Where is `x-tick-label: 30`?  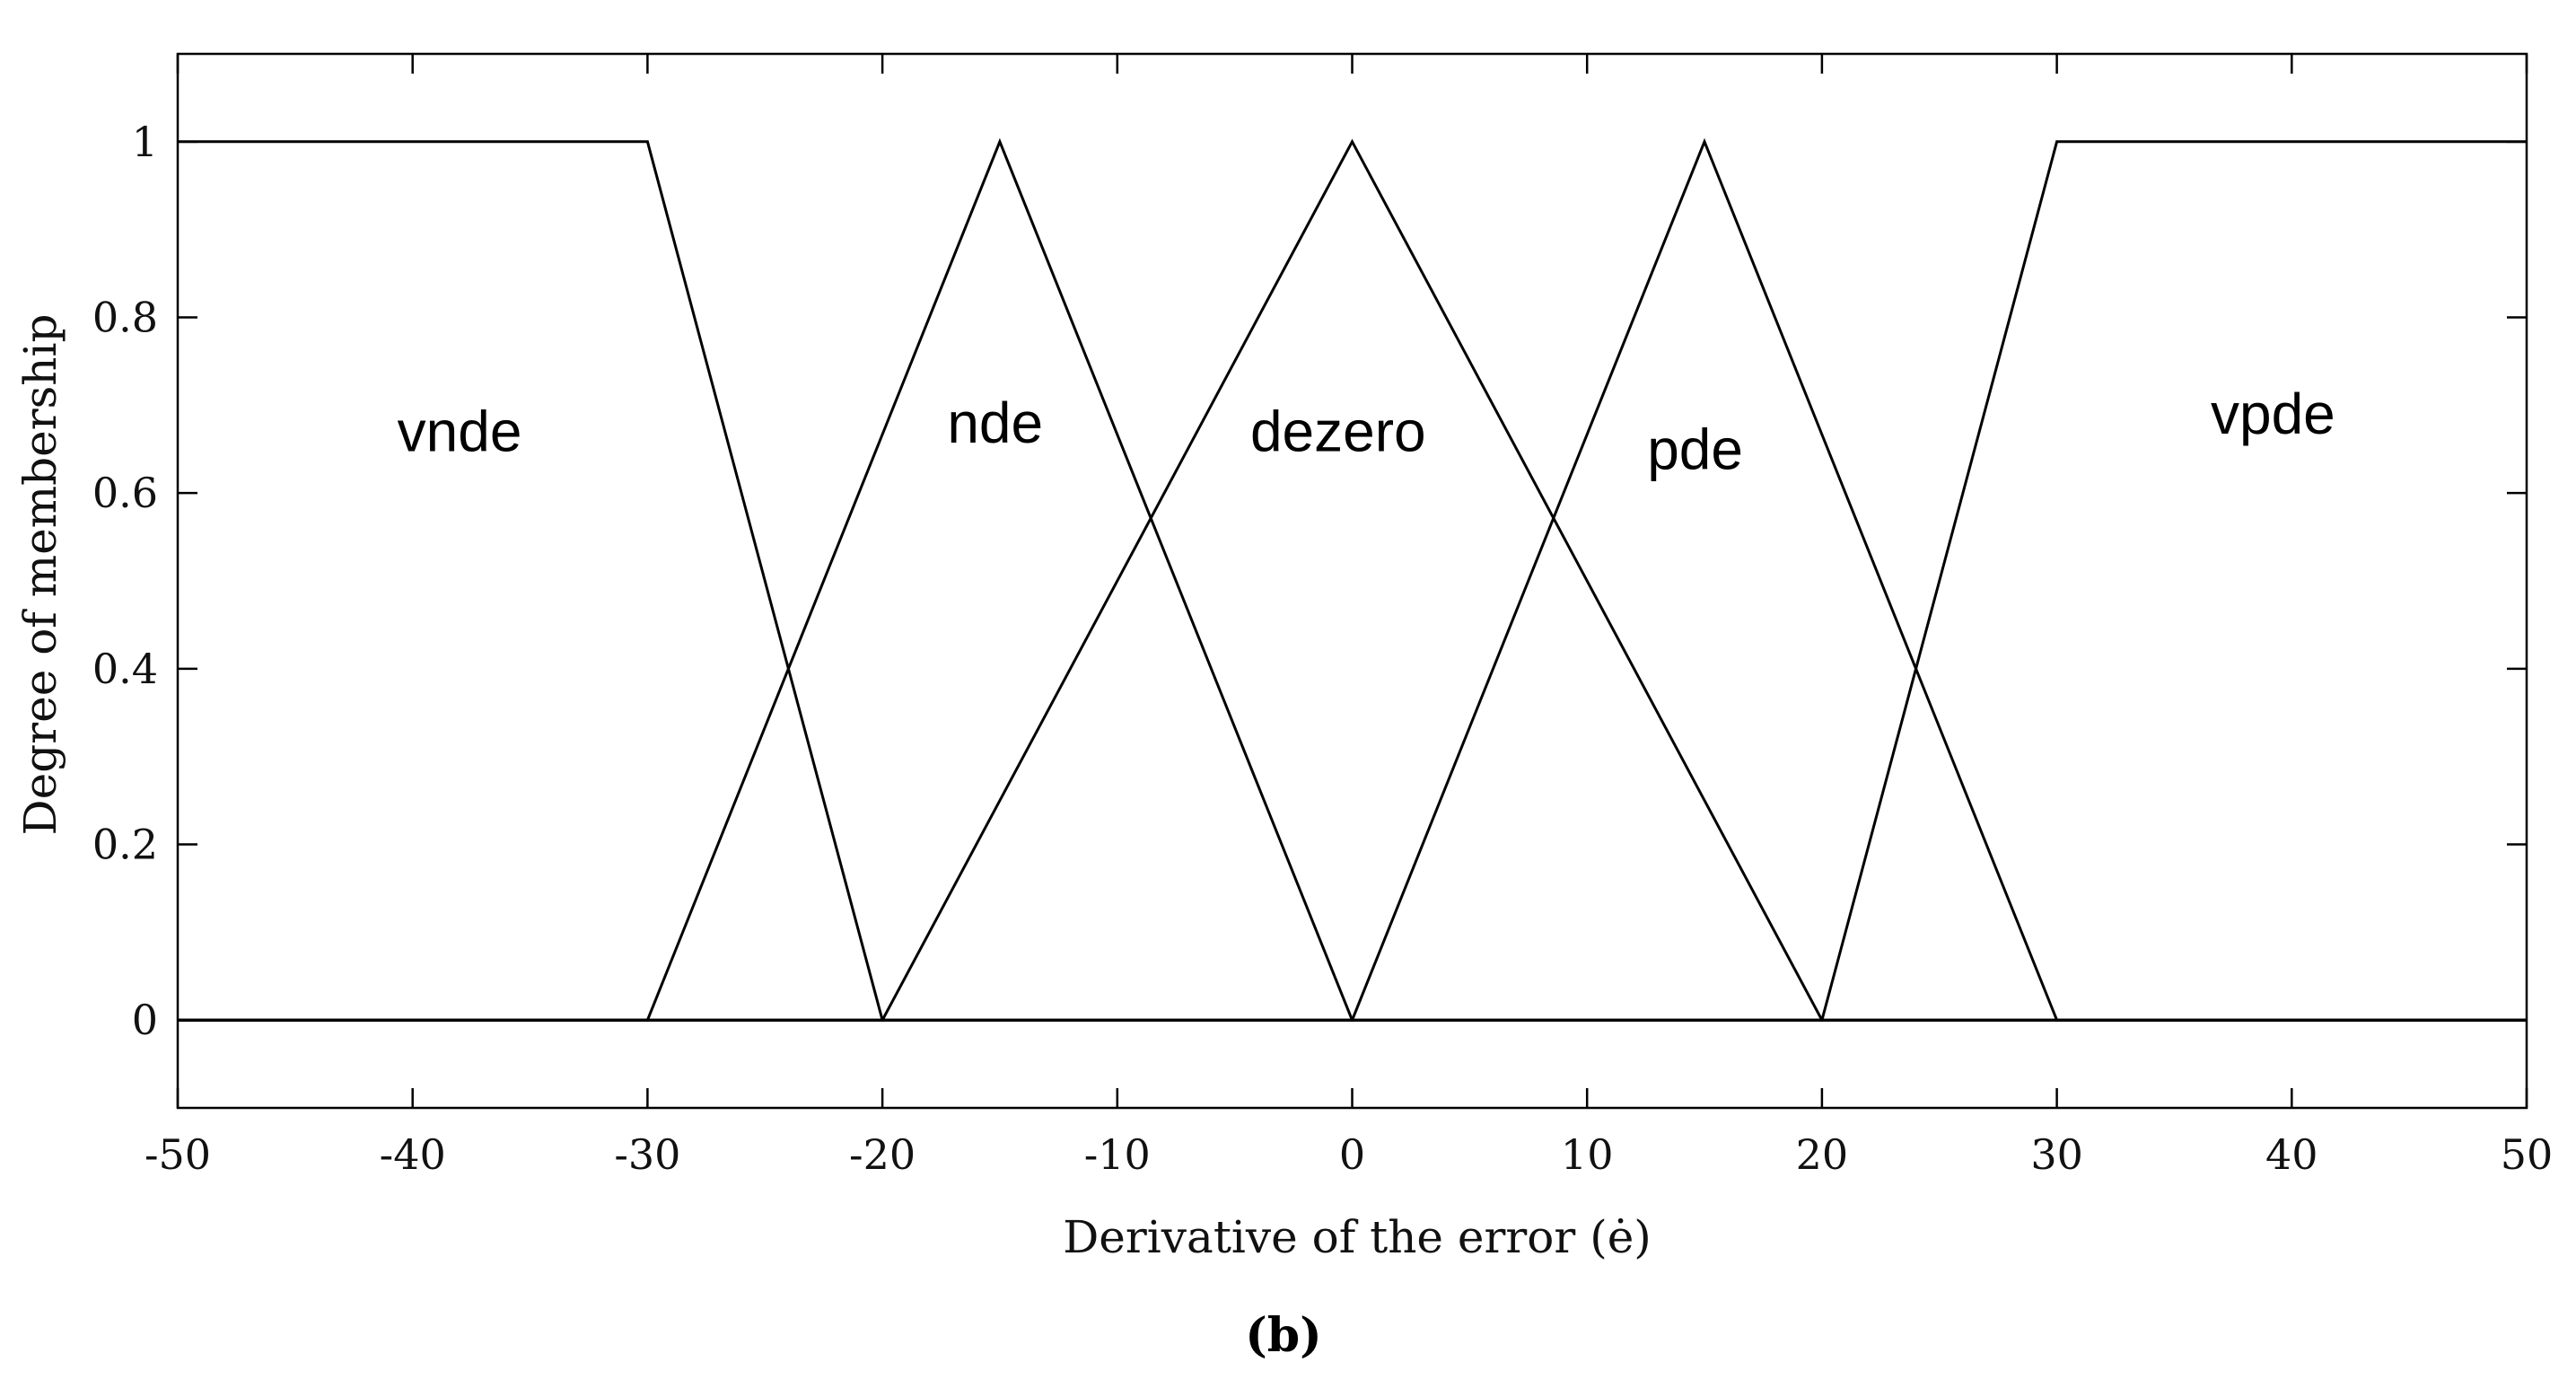 x-tick-label: 30 is located at coordinates (2056, 1154).